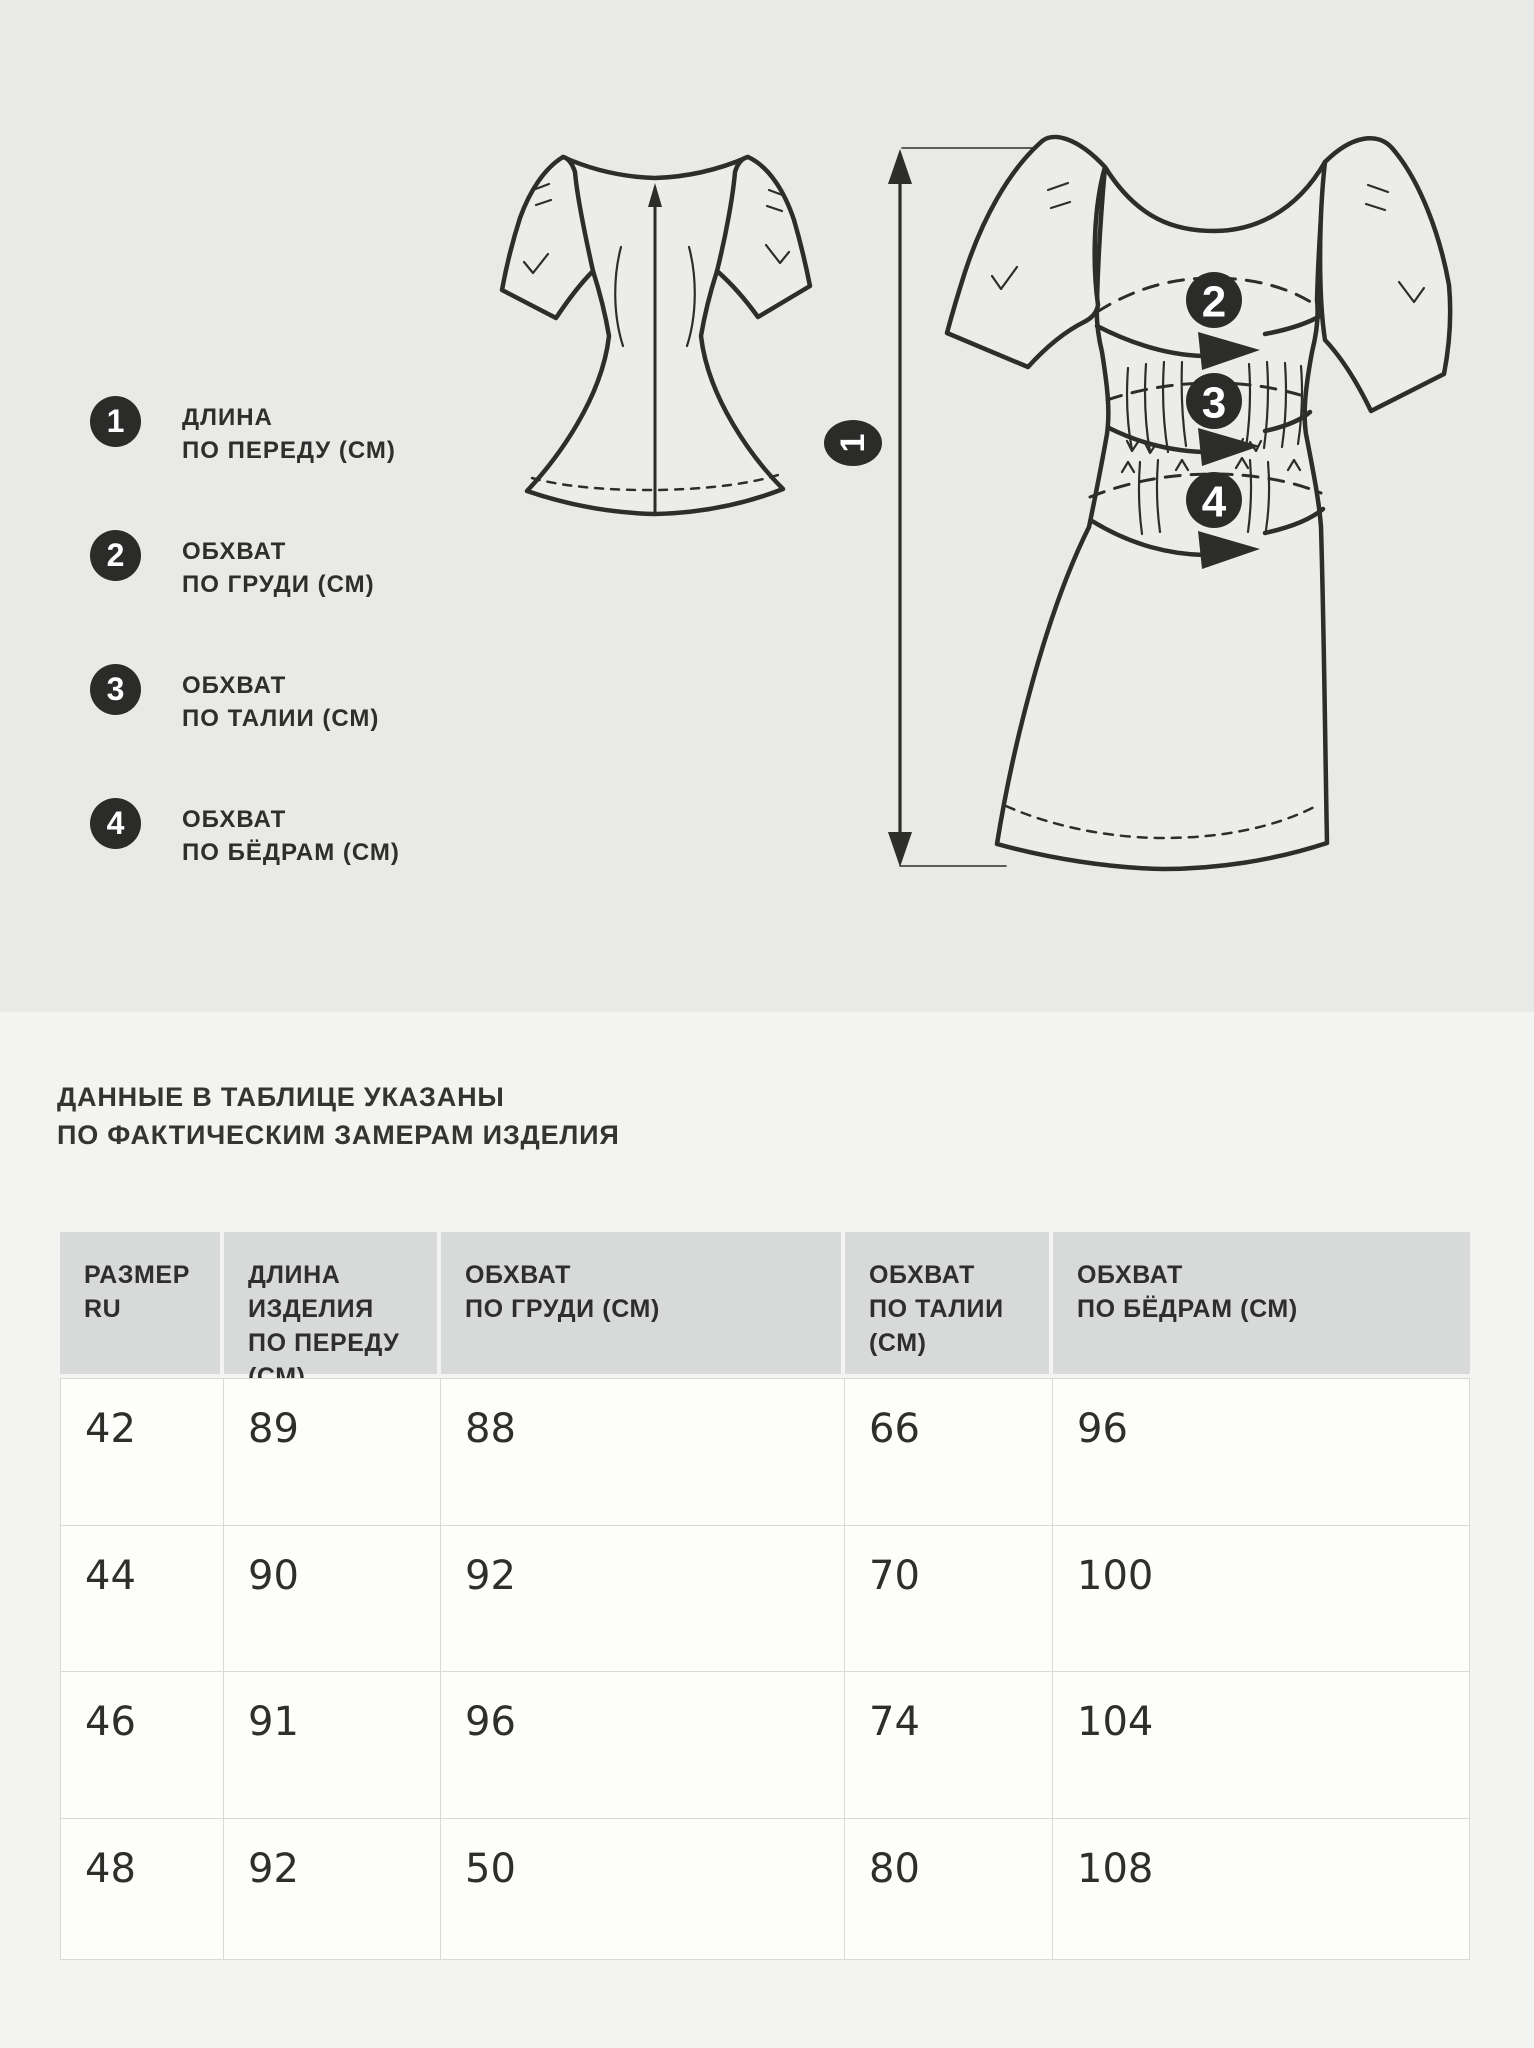 The height and width of the screenshot is (2048, 1534). Describe the element at coordinates (281, 718) in the screenshot. I see `legend-label-line2: ПО ТАЛИИ (СМ)` at that location.